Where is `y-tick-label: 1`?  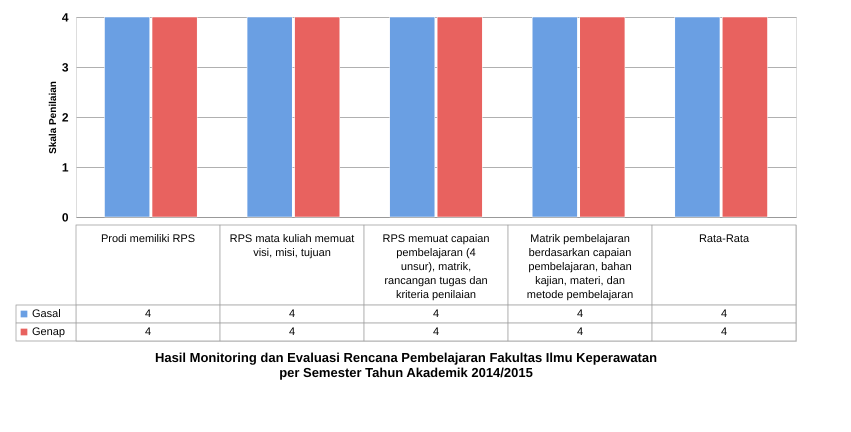 y-tick-label: 1 is located at coordinates (65, 167).